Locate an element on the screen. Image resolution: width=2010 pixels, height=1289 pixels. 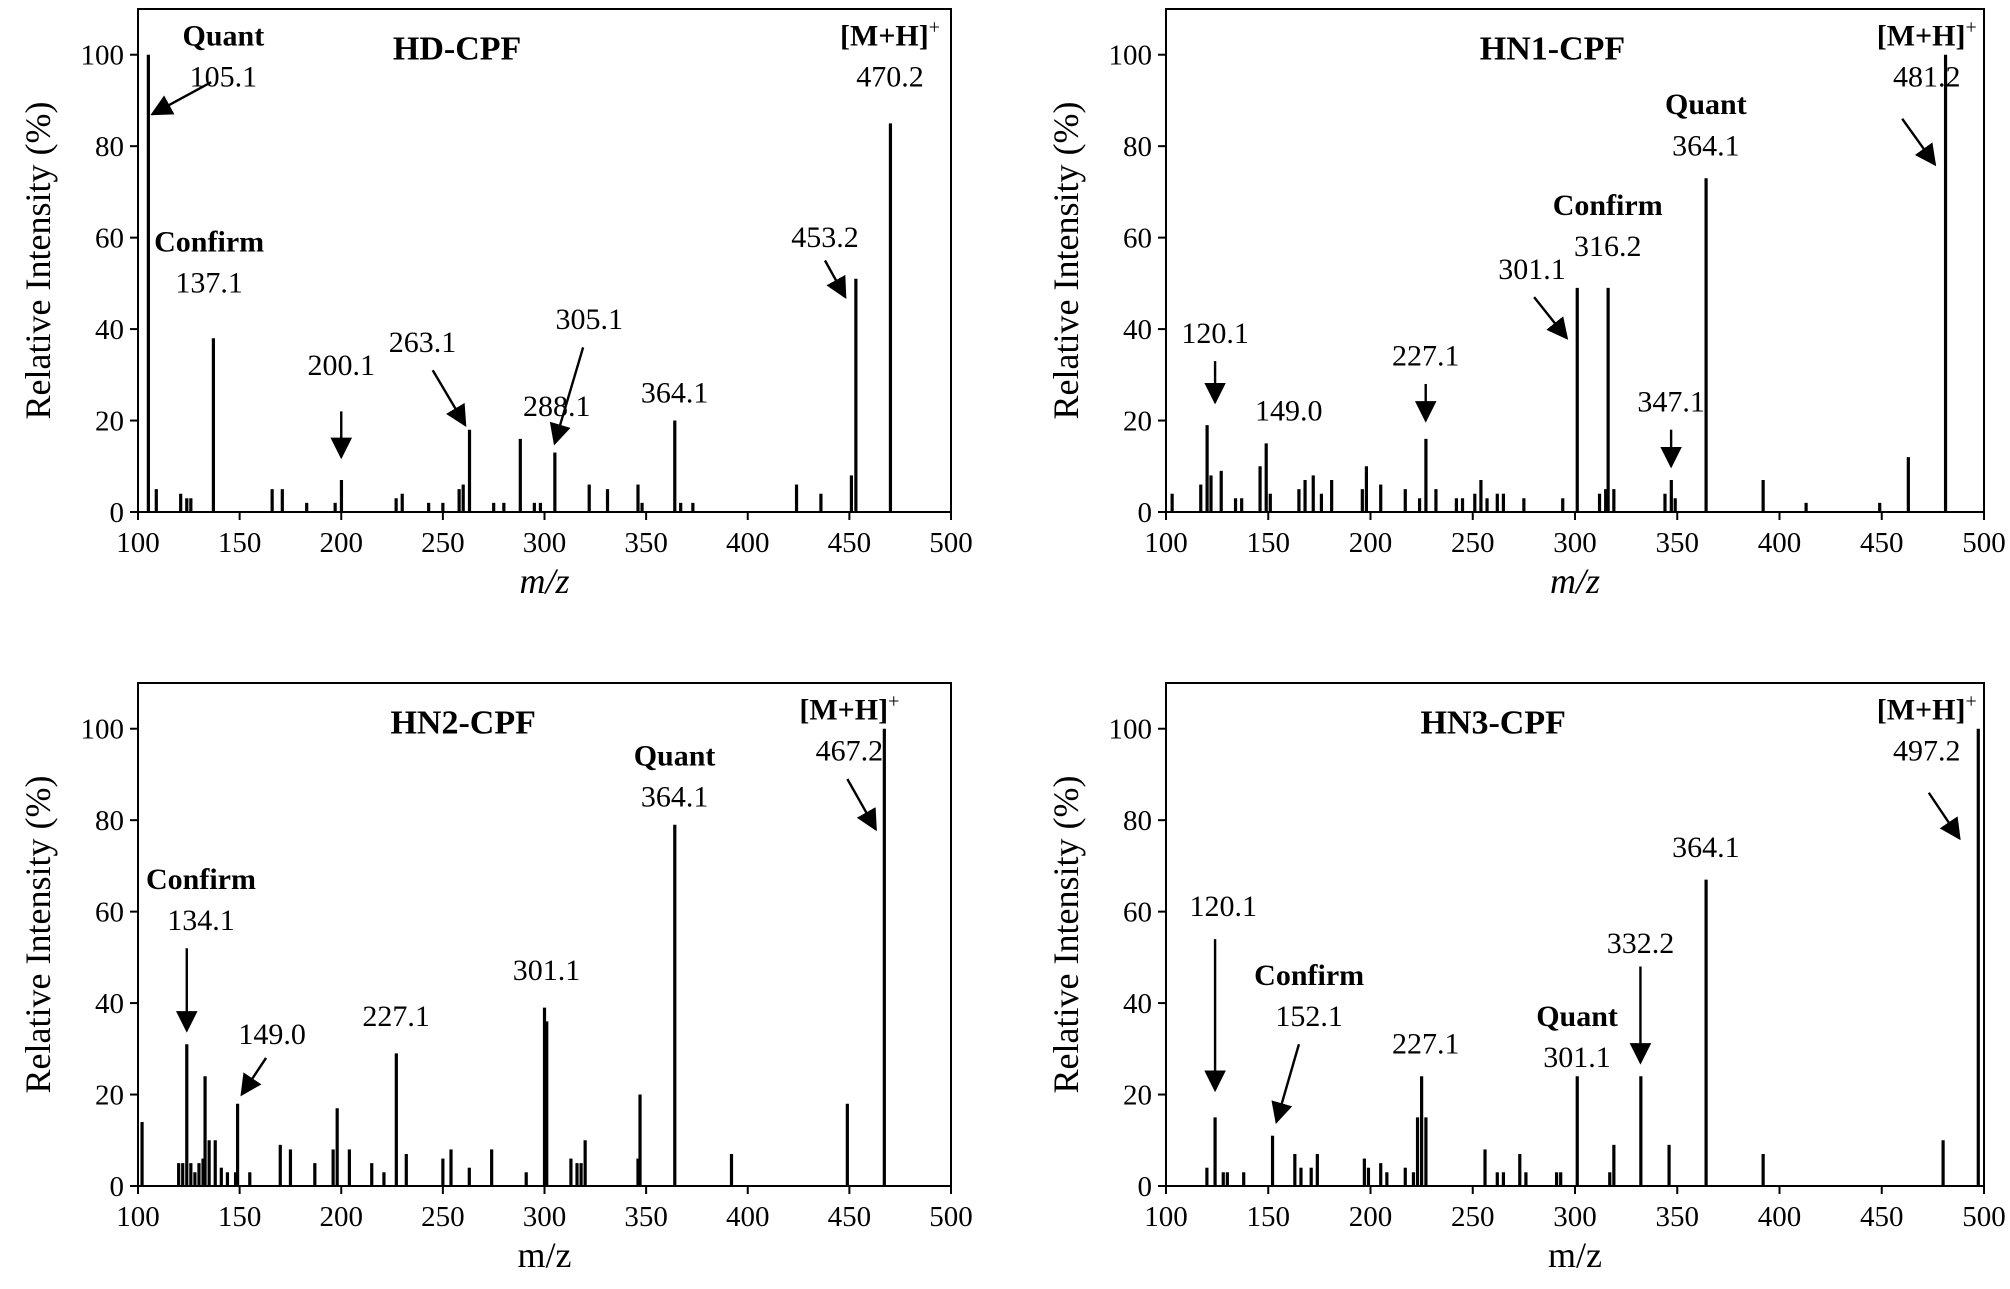
annotation-mz-label: 288.1 is located at coordinates (557, 406).